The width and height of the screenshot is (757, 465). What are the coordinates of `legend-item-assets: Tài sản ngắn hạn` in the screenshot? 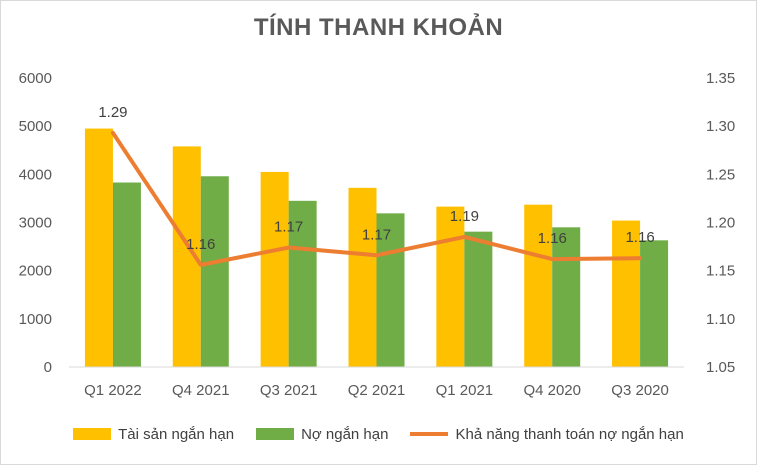 It's located at (153, 434).